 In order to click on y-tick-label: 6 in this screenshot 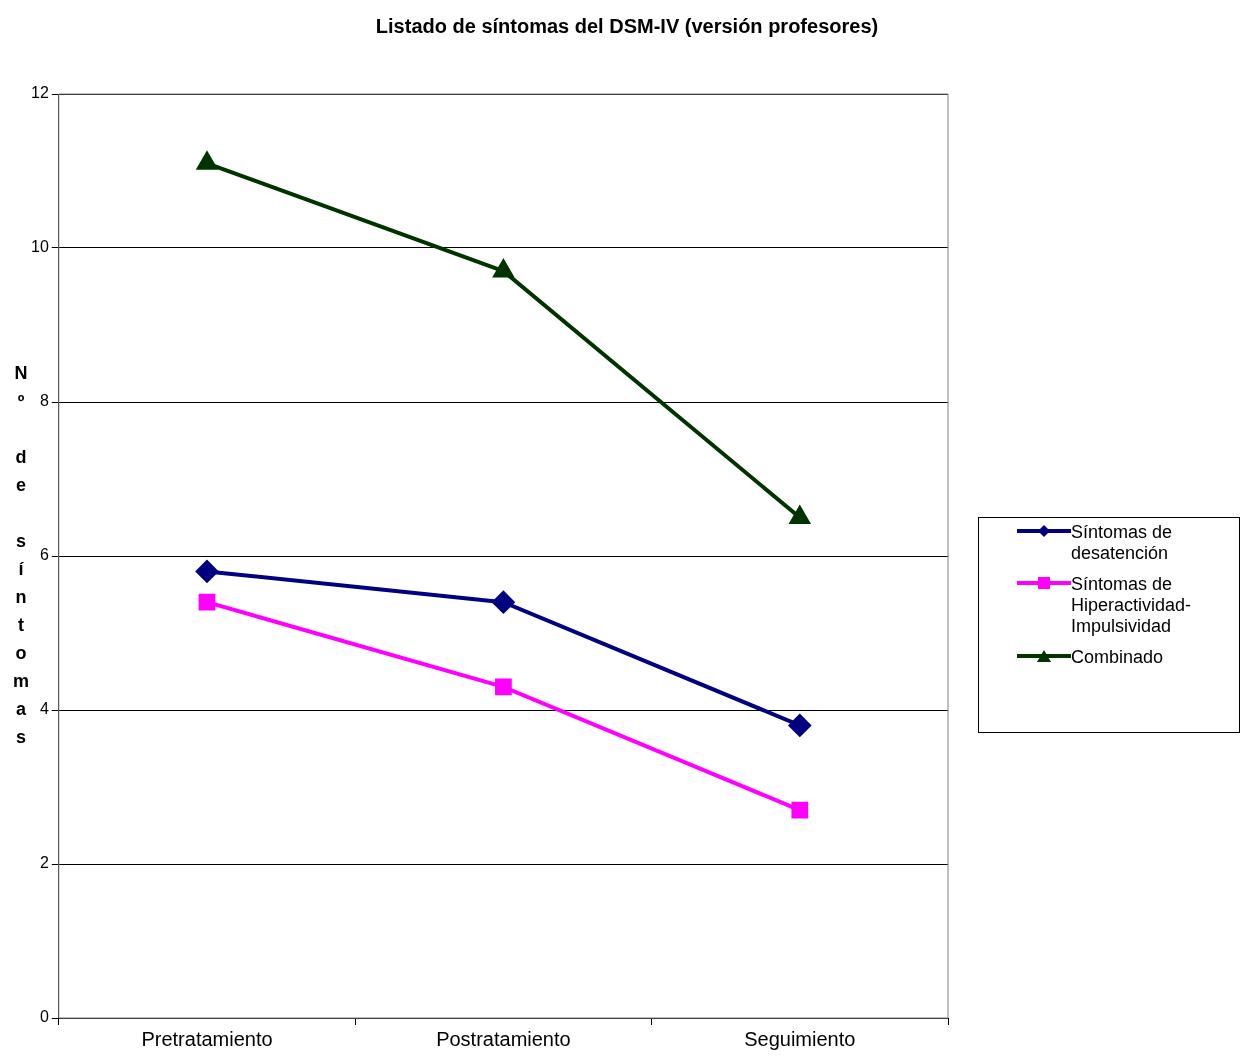, I will do `click(44, 555)`.